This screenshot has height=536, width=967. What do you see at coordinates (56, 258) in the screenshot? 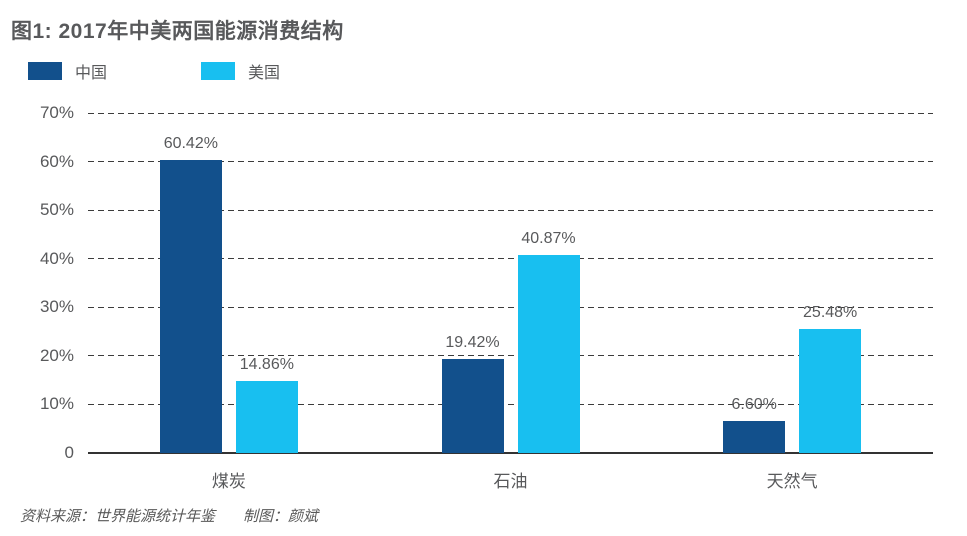
I see `y-axis-tick-40: 40%` at bounding box center [56, 258].